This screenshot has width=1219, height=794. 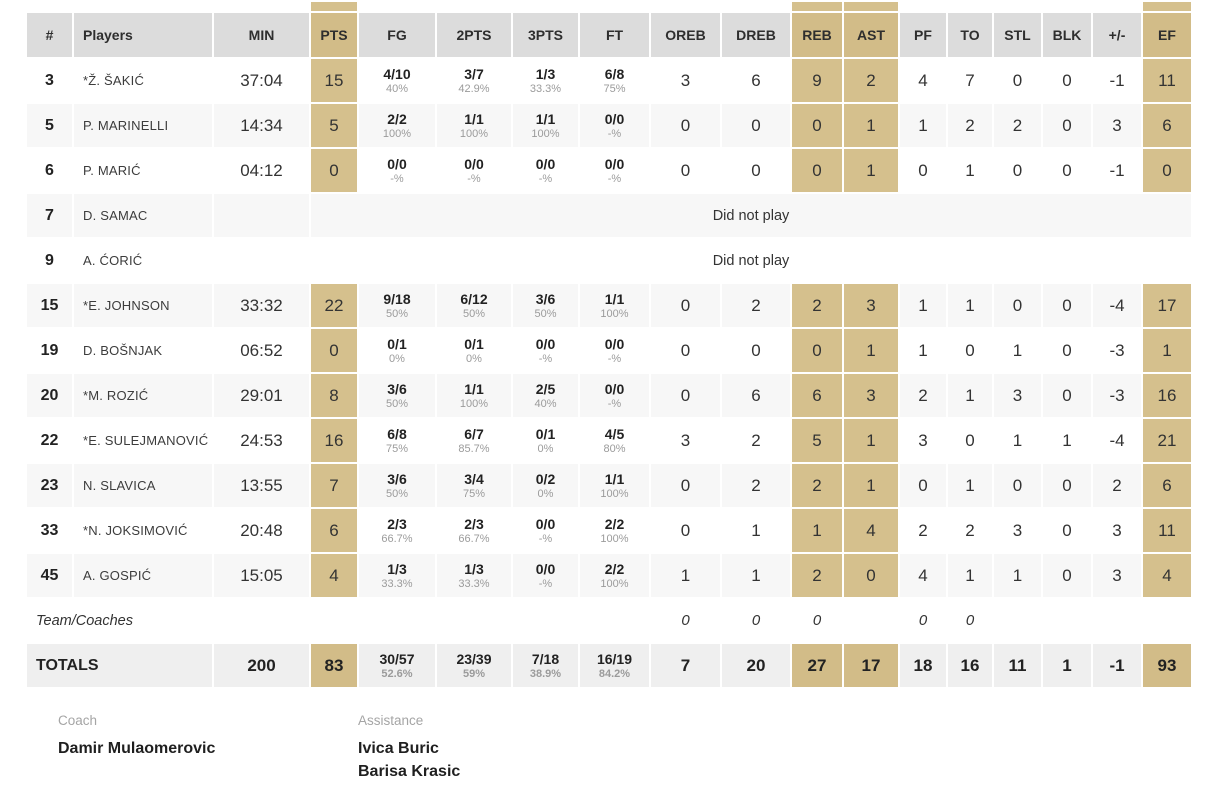 What do you see at coordinates (817, 170) in the screenshot?
I see `cell-reb: 0` at bounding box center [817, 170].